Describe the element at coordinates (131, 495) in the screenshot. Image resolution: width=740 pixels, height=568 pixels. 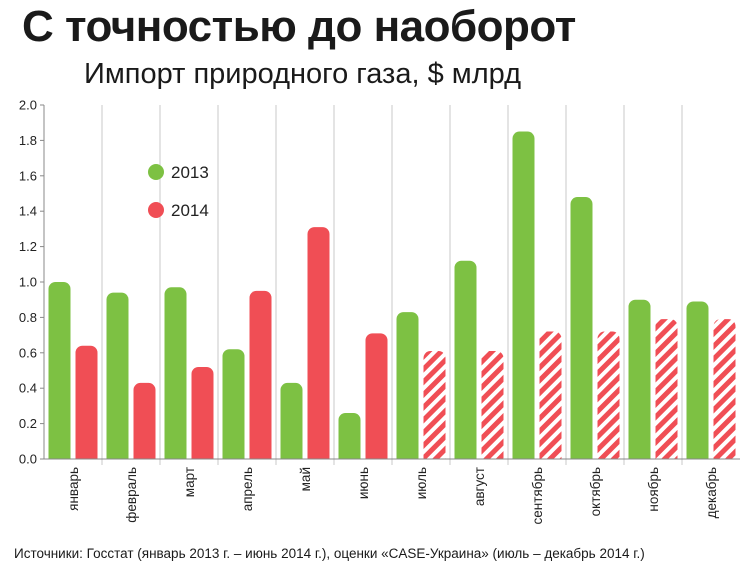
I see `x-category-label: февраль` at that location.